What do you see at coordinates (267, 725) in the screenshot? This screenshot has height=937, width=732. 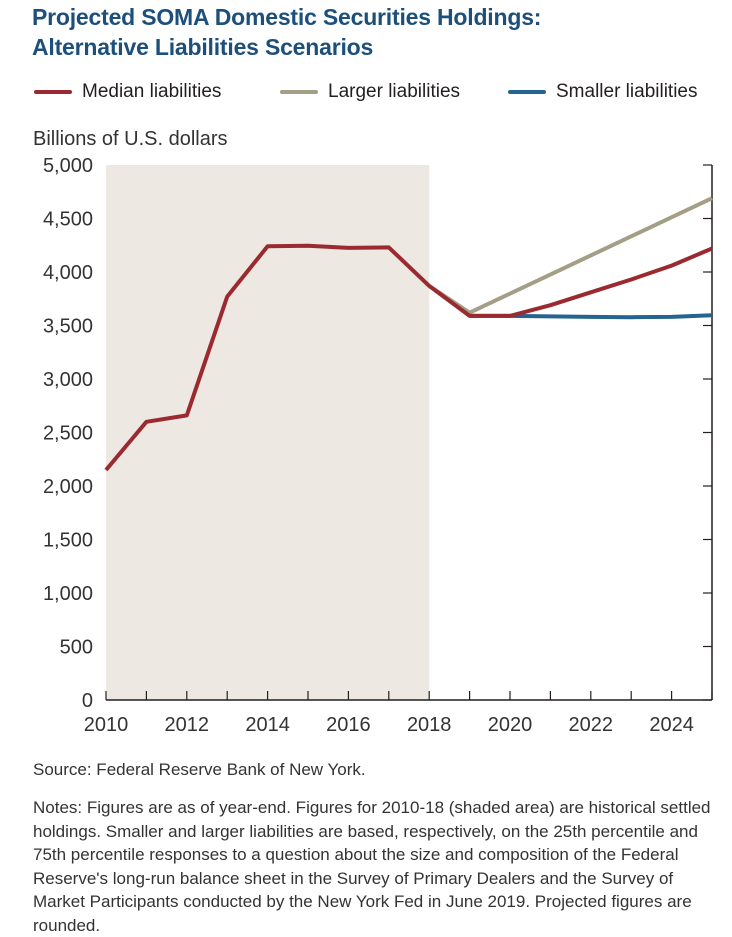 I see `x-tick-label: 2014` at bounding box center [267, 725].